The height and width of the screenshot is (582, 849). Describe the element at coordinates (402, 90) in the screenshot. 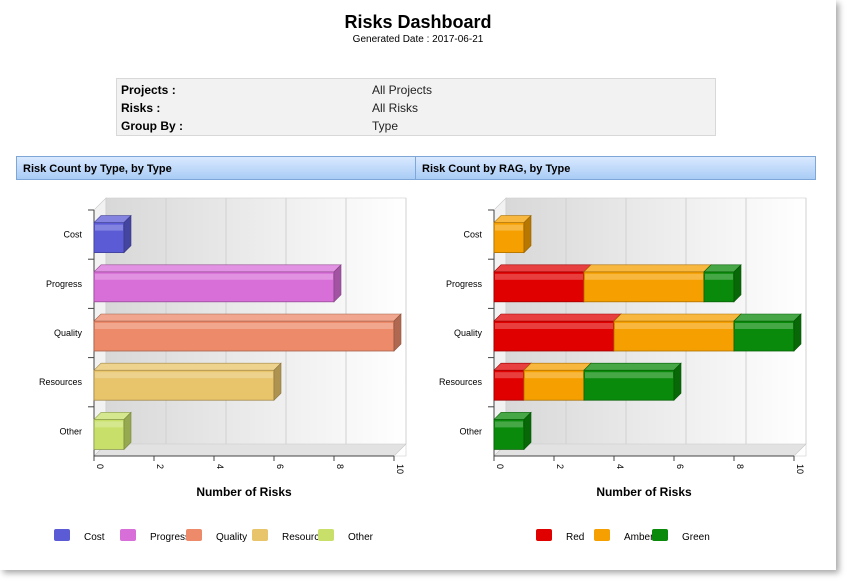

I see `filter-value: All Projects` at that location.